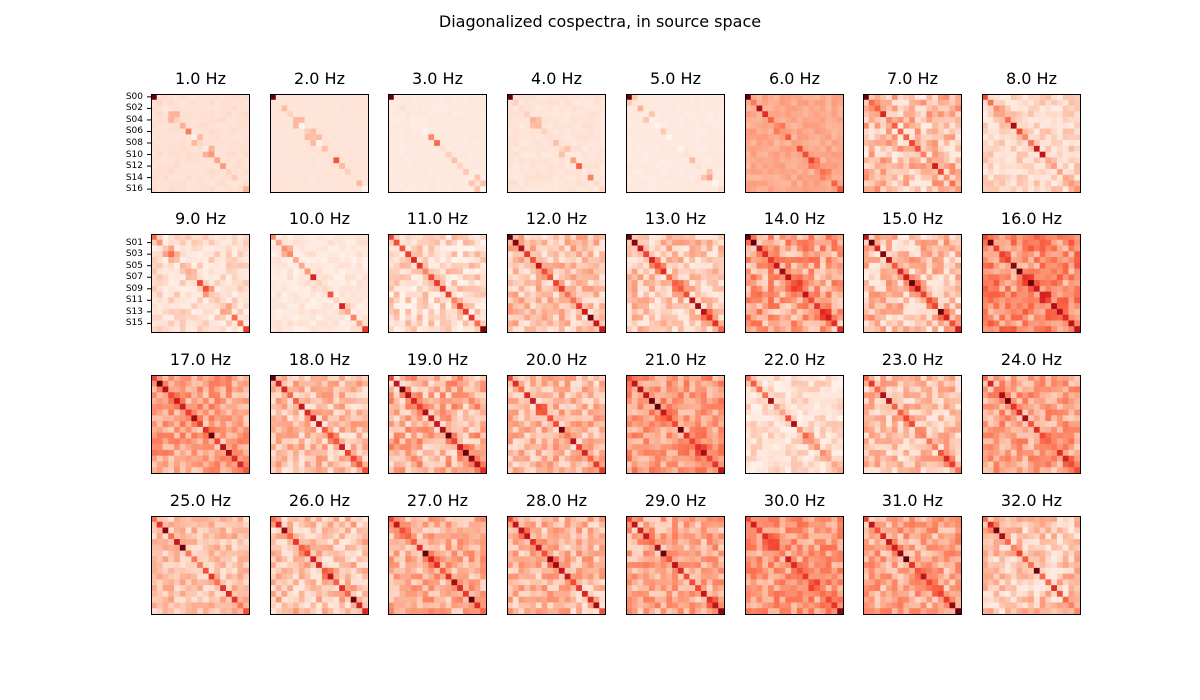 Image resolution: width=1200 pixels, height=700 pixels. Describe the element at coordinates (1031, 283) in the screenshot. I see `heatmap-matrix` at that location.